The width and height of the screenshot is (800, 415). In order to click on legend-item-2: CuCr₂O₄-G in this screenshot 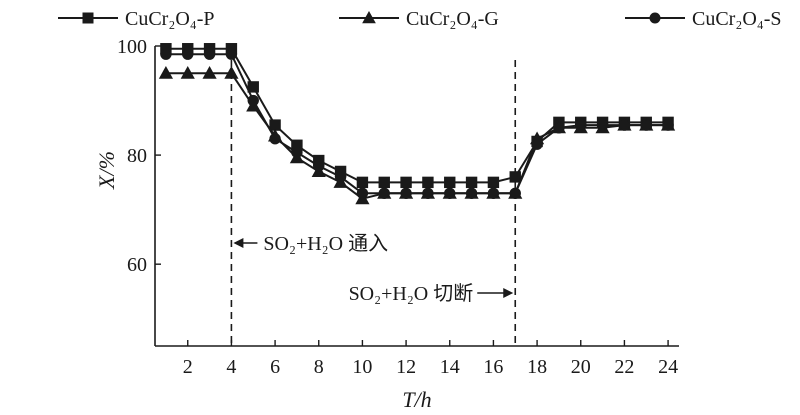, I will do `click(419, 19)`.